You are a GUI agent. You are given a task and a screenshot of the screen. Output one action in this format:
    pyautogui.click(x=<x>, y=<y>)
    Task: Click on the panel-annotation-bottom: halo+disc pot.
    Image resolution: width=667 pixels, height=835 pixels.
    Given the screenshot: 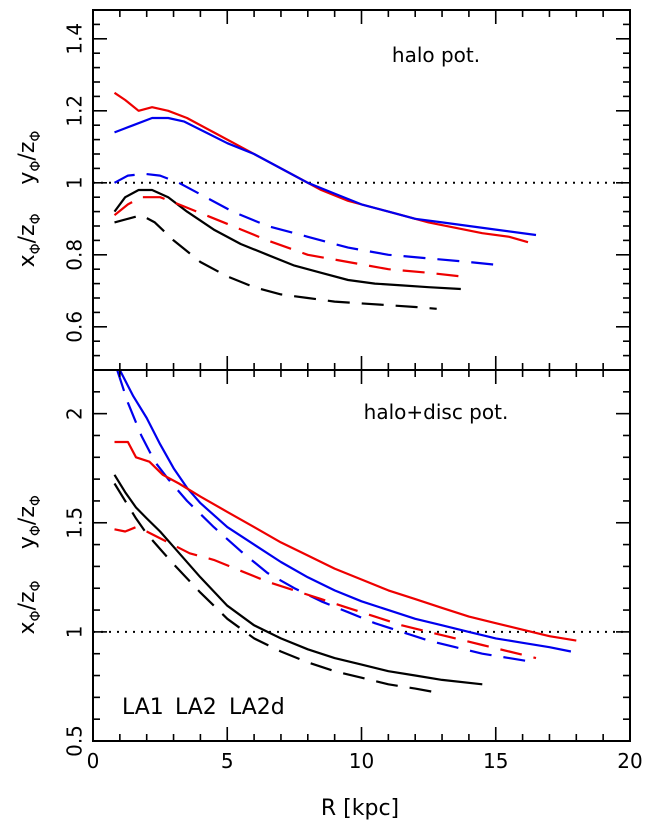 What is the action you would take?
    pyautogui.click(x=436, y=412)
    